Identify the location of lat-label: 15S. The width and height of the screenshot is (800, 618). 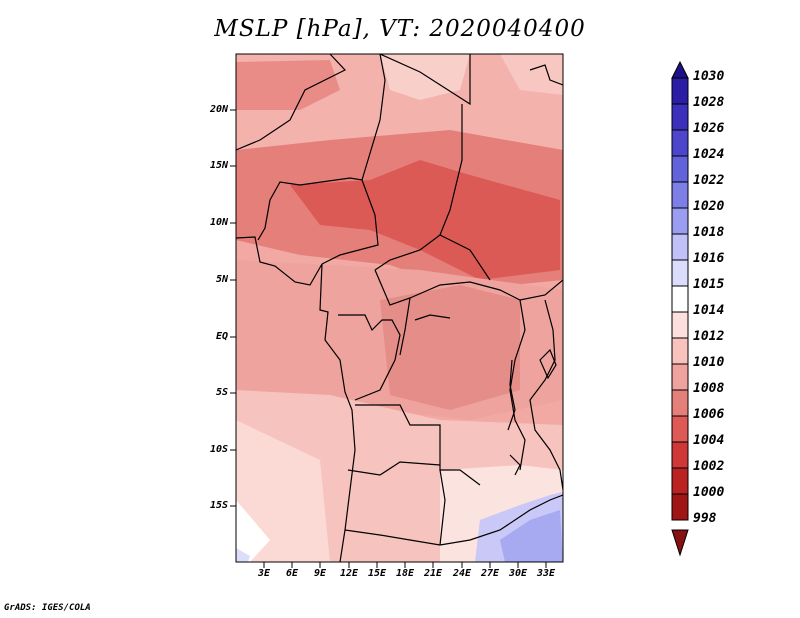
(218, 505).